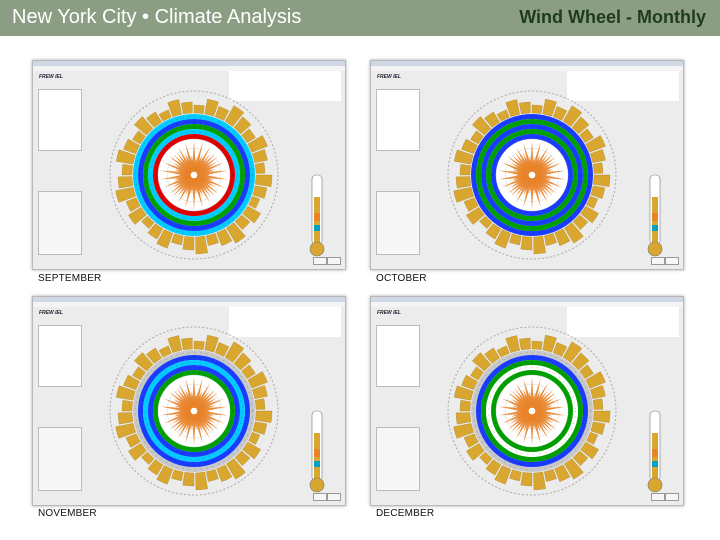  What do you see at coordinates (70, 278) in the screenshot?
I see `panel-caption: SEPTEMBER` at bounding box center [70, 278].